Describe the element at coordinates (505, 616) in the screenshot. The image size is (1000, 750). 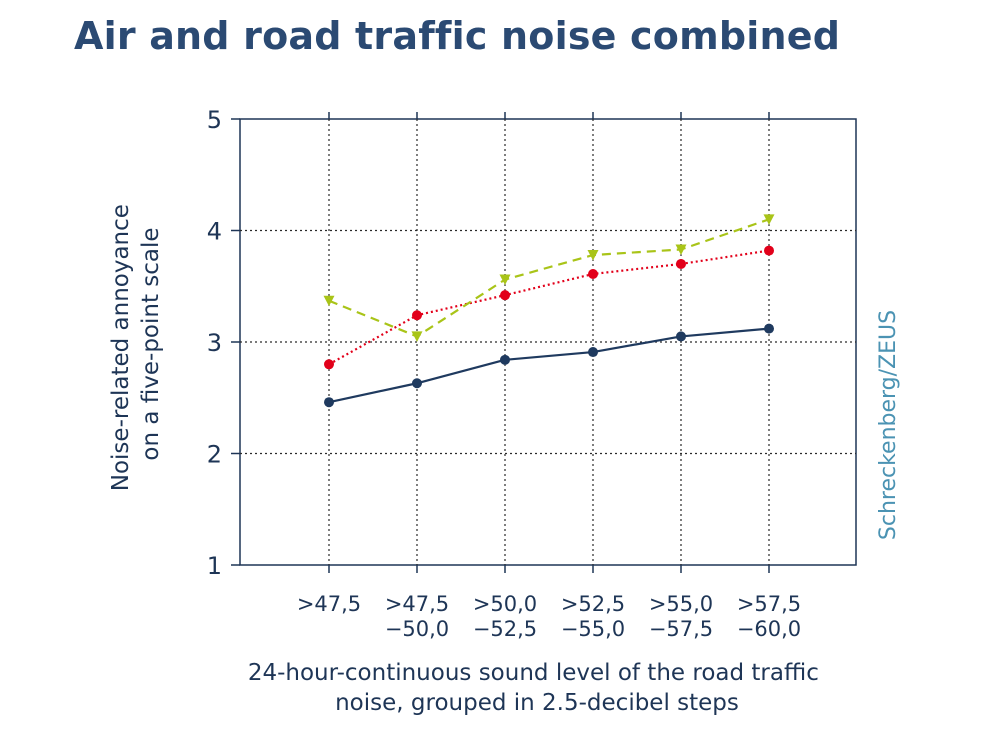
I see `x-tick-label: >50,0 −52,5` at that location.